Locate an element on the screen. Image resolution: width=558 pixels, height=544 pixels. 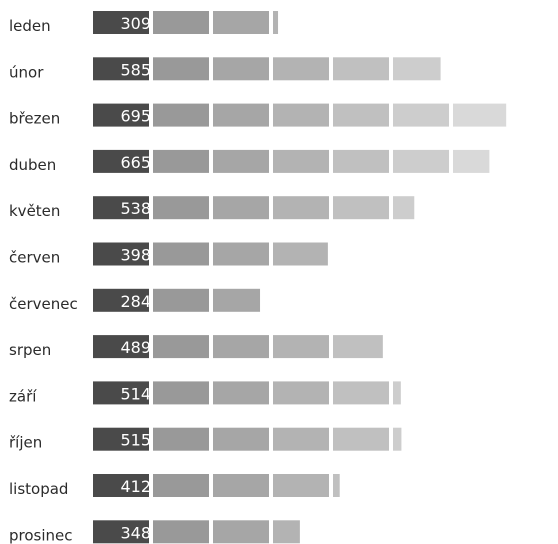
category-label: duben is located at coordinates (32, 165).